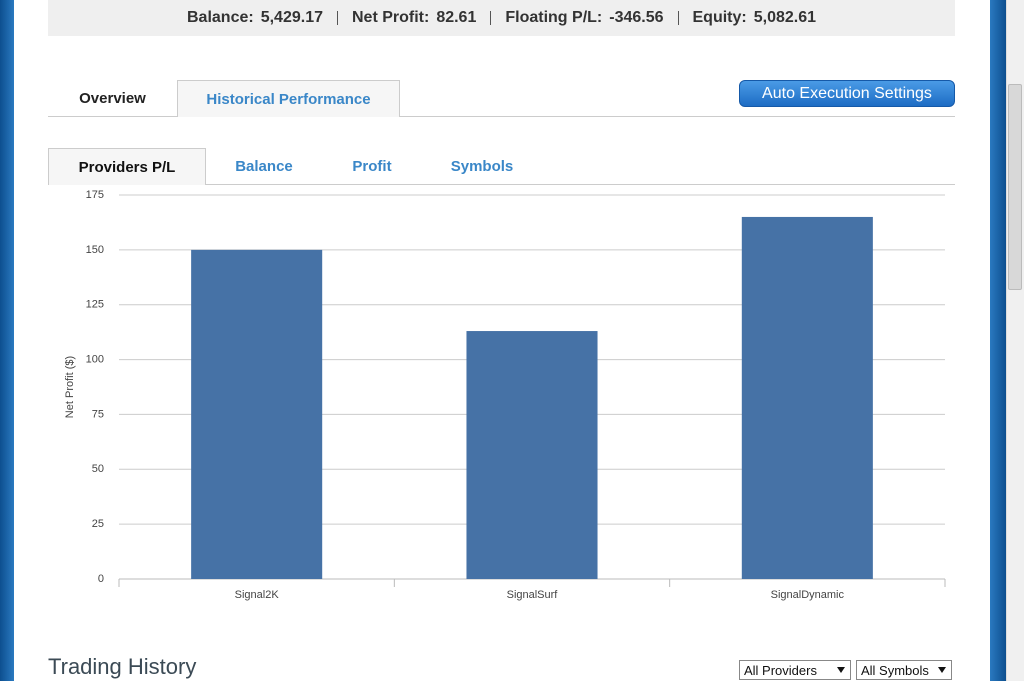 The height and width of the screenshot is (681, 1024). Describe the element at coordinates (847, 93) in the screenshot. I see `auto-execution-button: Auto Execution Settings` at that location.